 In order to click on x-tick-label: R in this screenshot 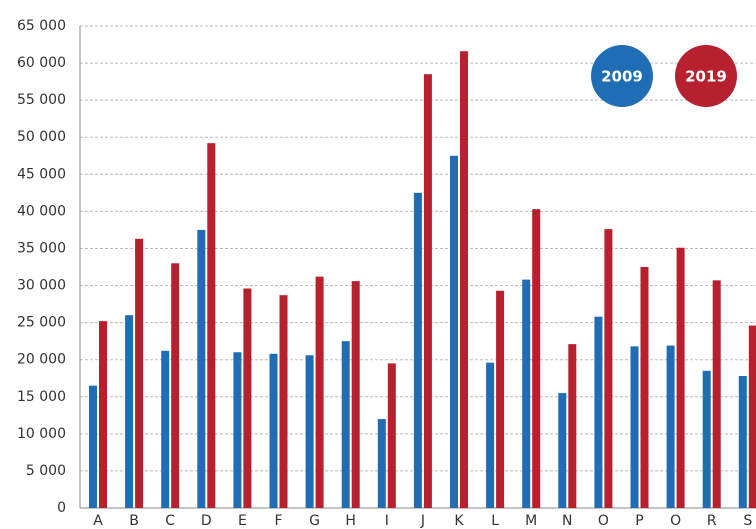, I will do `click(712, 521)`.